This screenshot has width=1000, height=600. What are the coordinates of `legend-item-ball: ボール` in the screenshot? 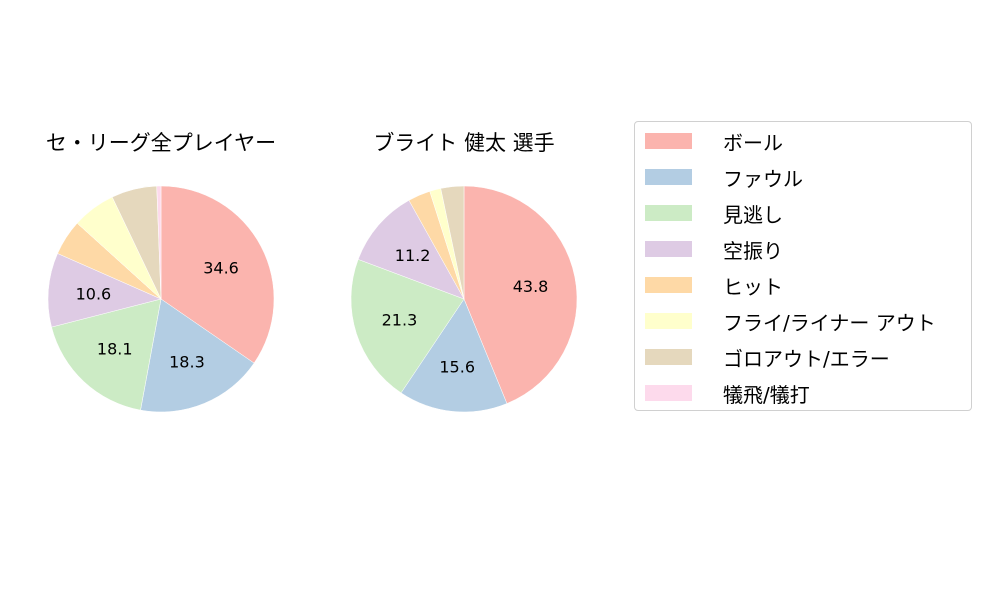 It's located at (714, 142).